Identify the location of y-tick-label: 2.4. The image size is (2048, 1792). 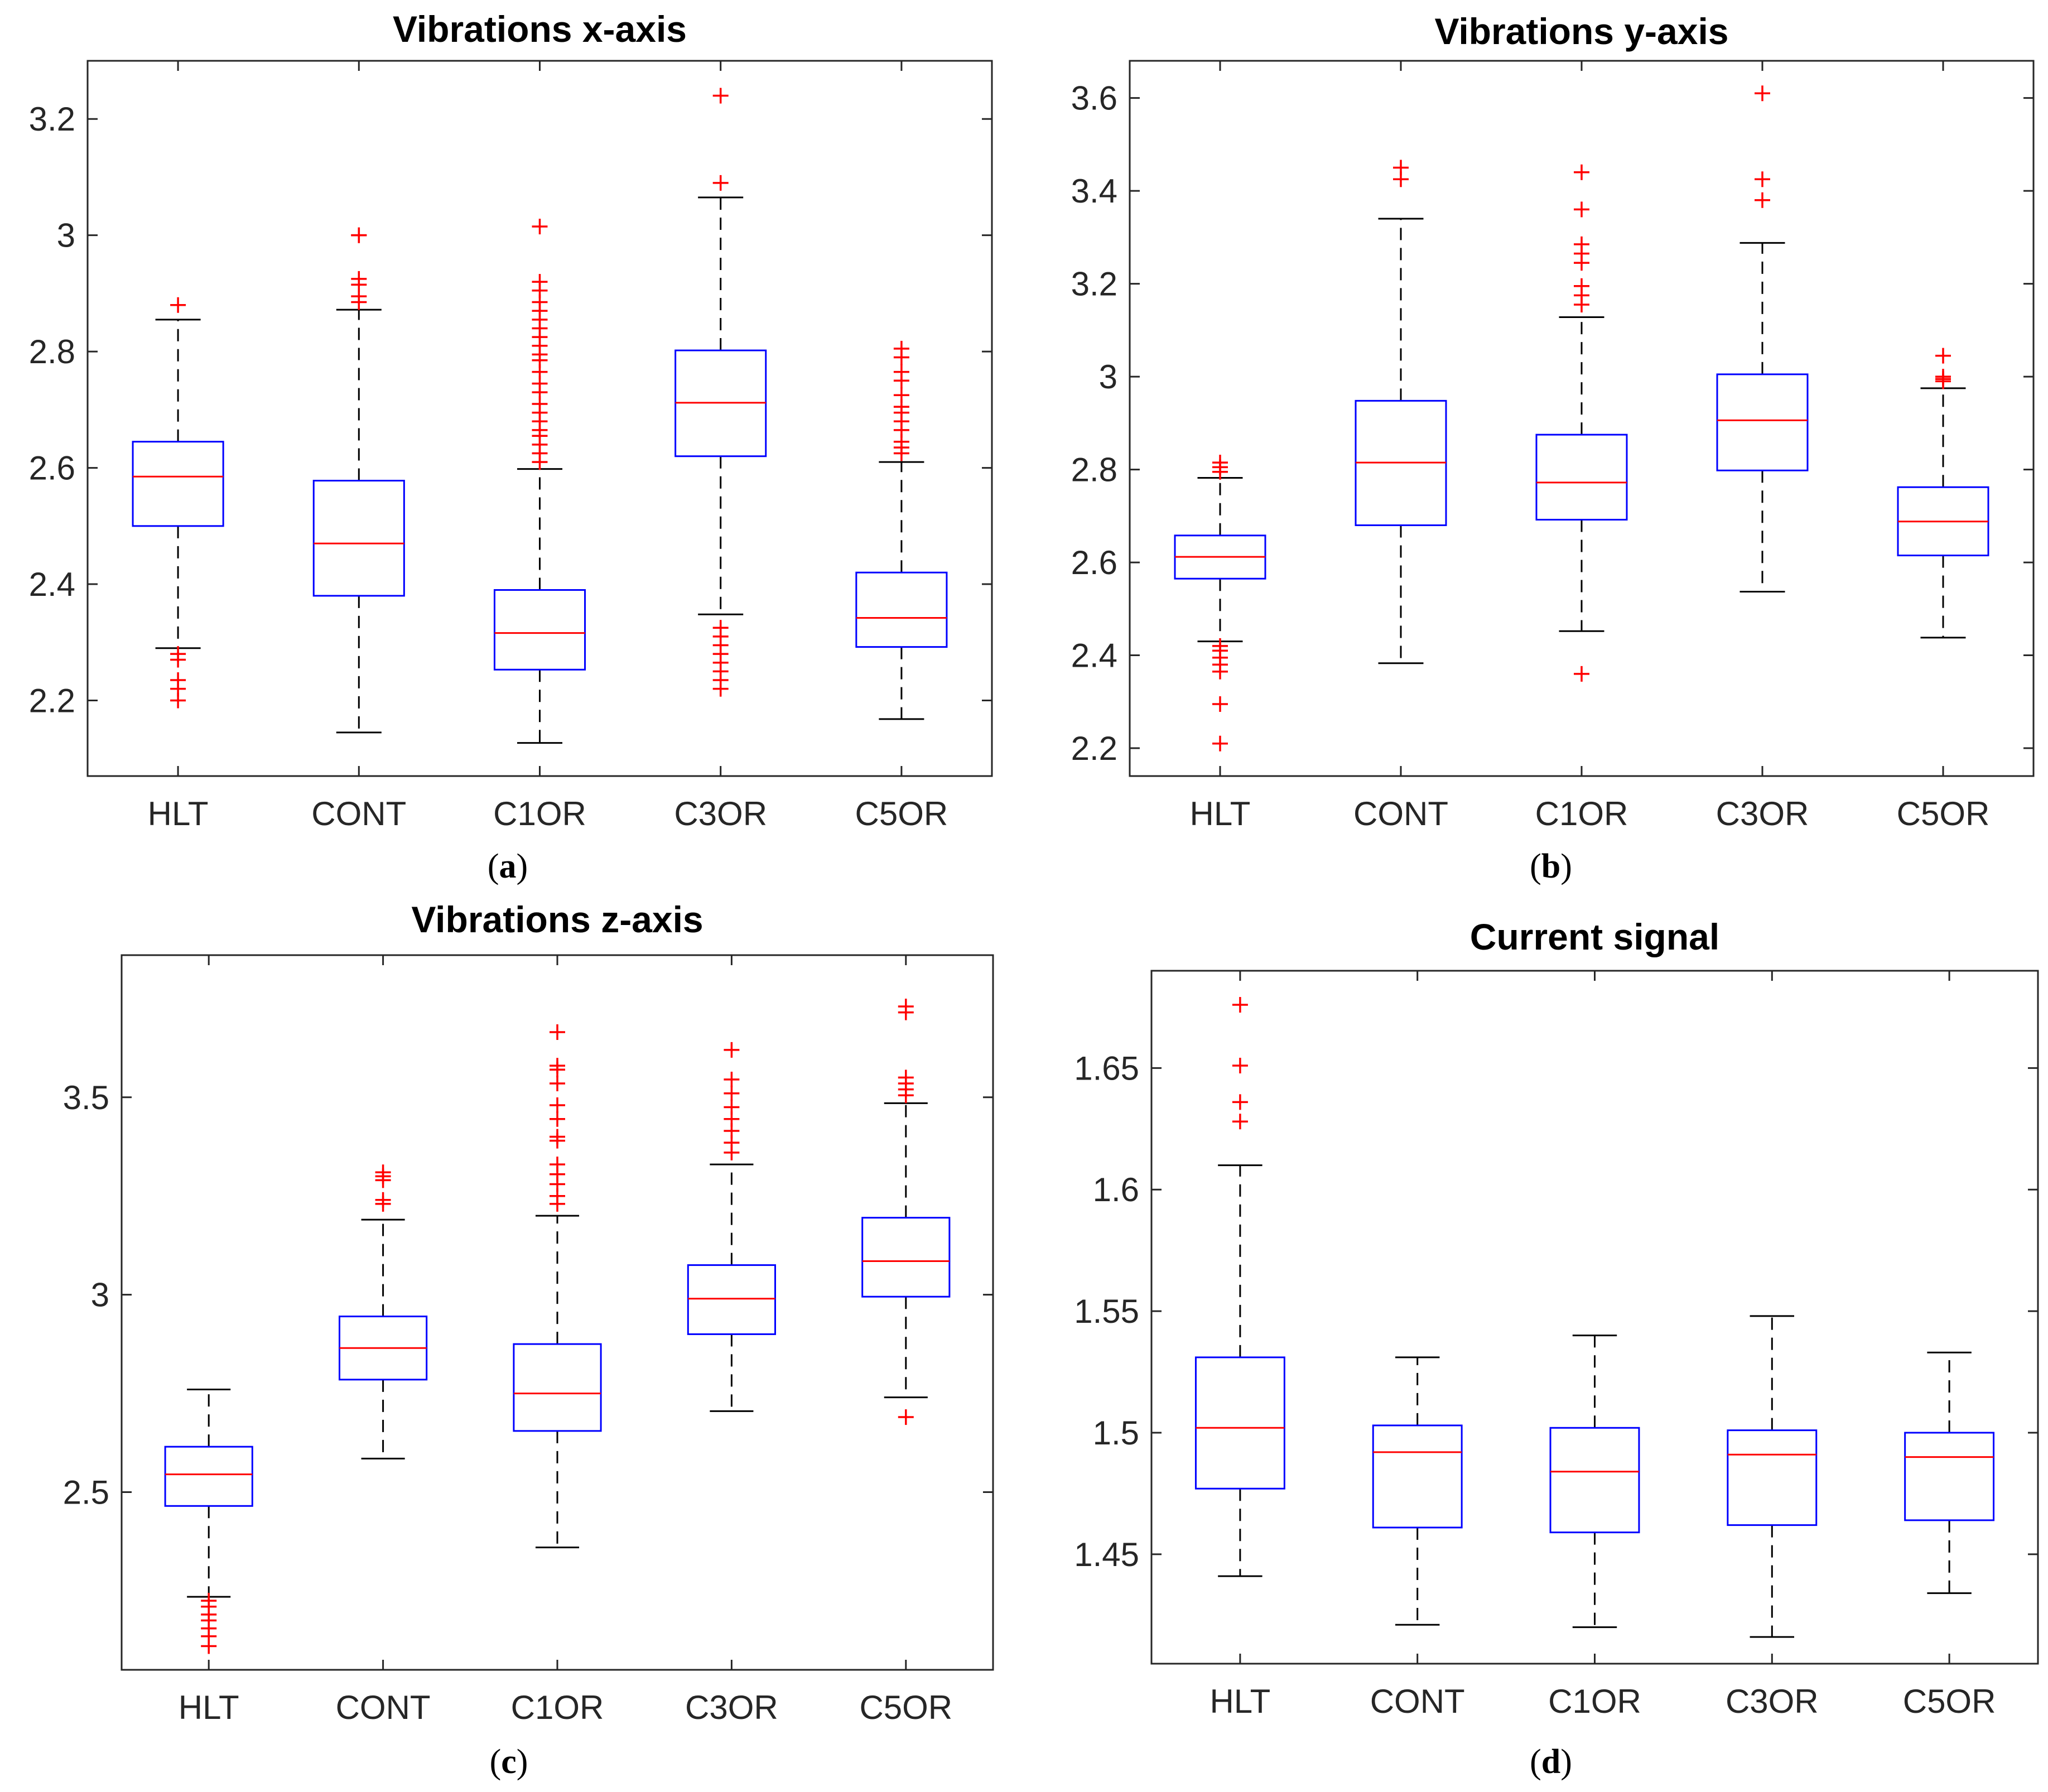
(52, 584).